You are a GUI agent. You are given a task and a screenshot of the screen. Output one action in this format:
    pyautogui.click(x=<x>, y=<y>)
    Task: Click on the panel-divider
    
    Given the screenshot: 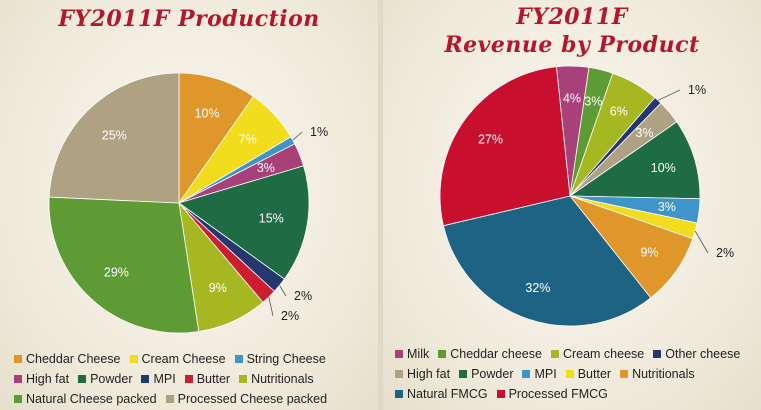 What is the action you would take?
    pyautogui.click(x=380, y=205)
    